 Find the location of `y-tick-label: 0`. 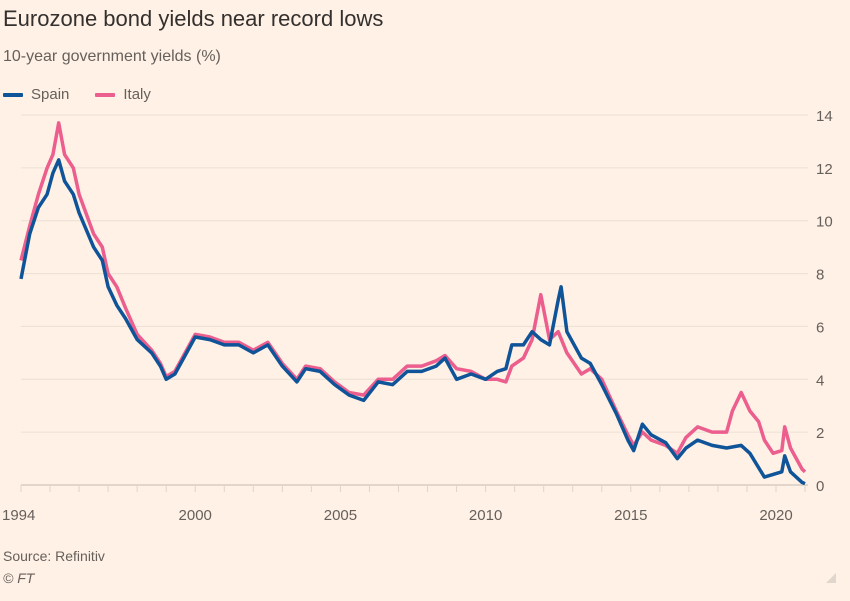

y-tick-label: 0 is located at coordinates (820, 486).